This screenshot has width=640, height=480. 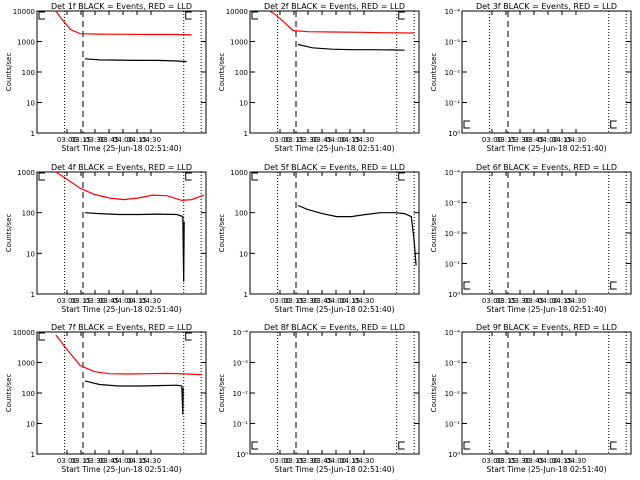 What do you see at coordinates (453, 265) in the screenshot?
I see `y-tick-label: 10⁻¹` at bounding box center [453, 265].